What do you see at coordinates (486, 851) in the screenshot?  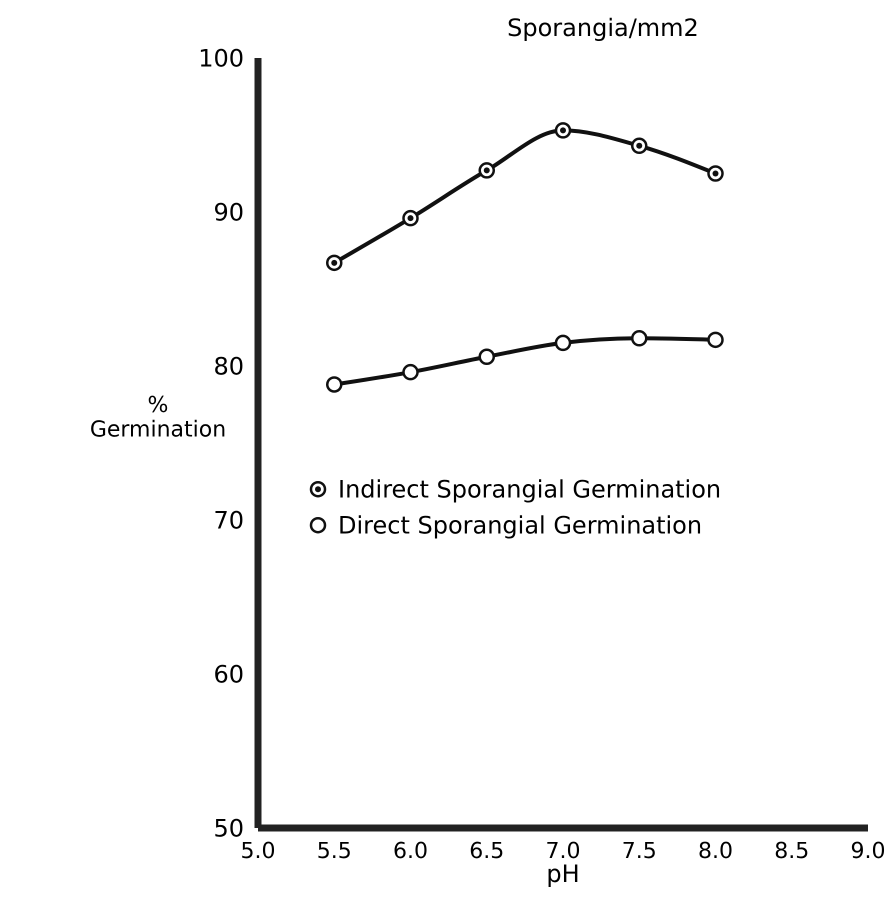 I see `x-tick-label: 6.5` at bounding box center [486, 851].